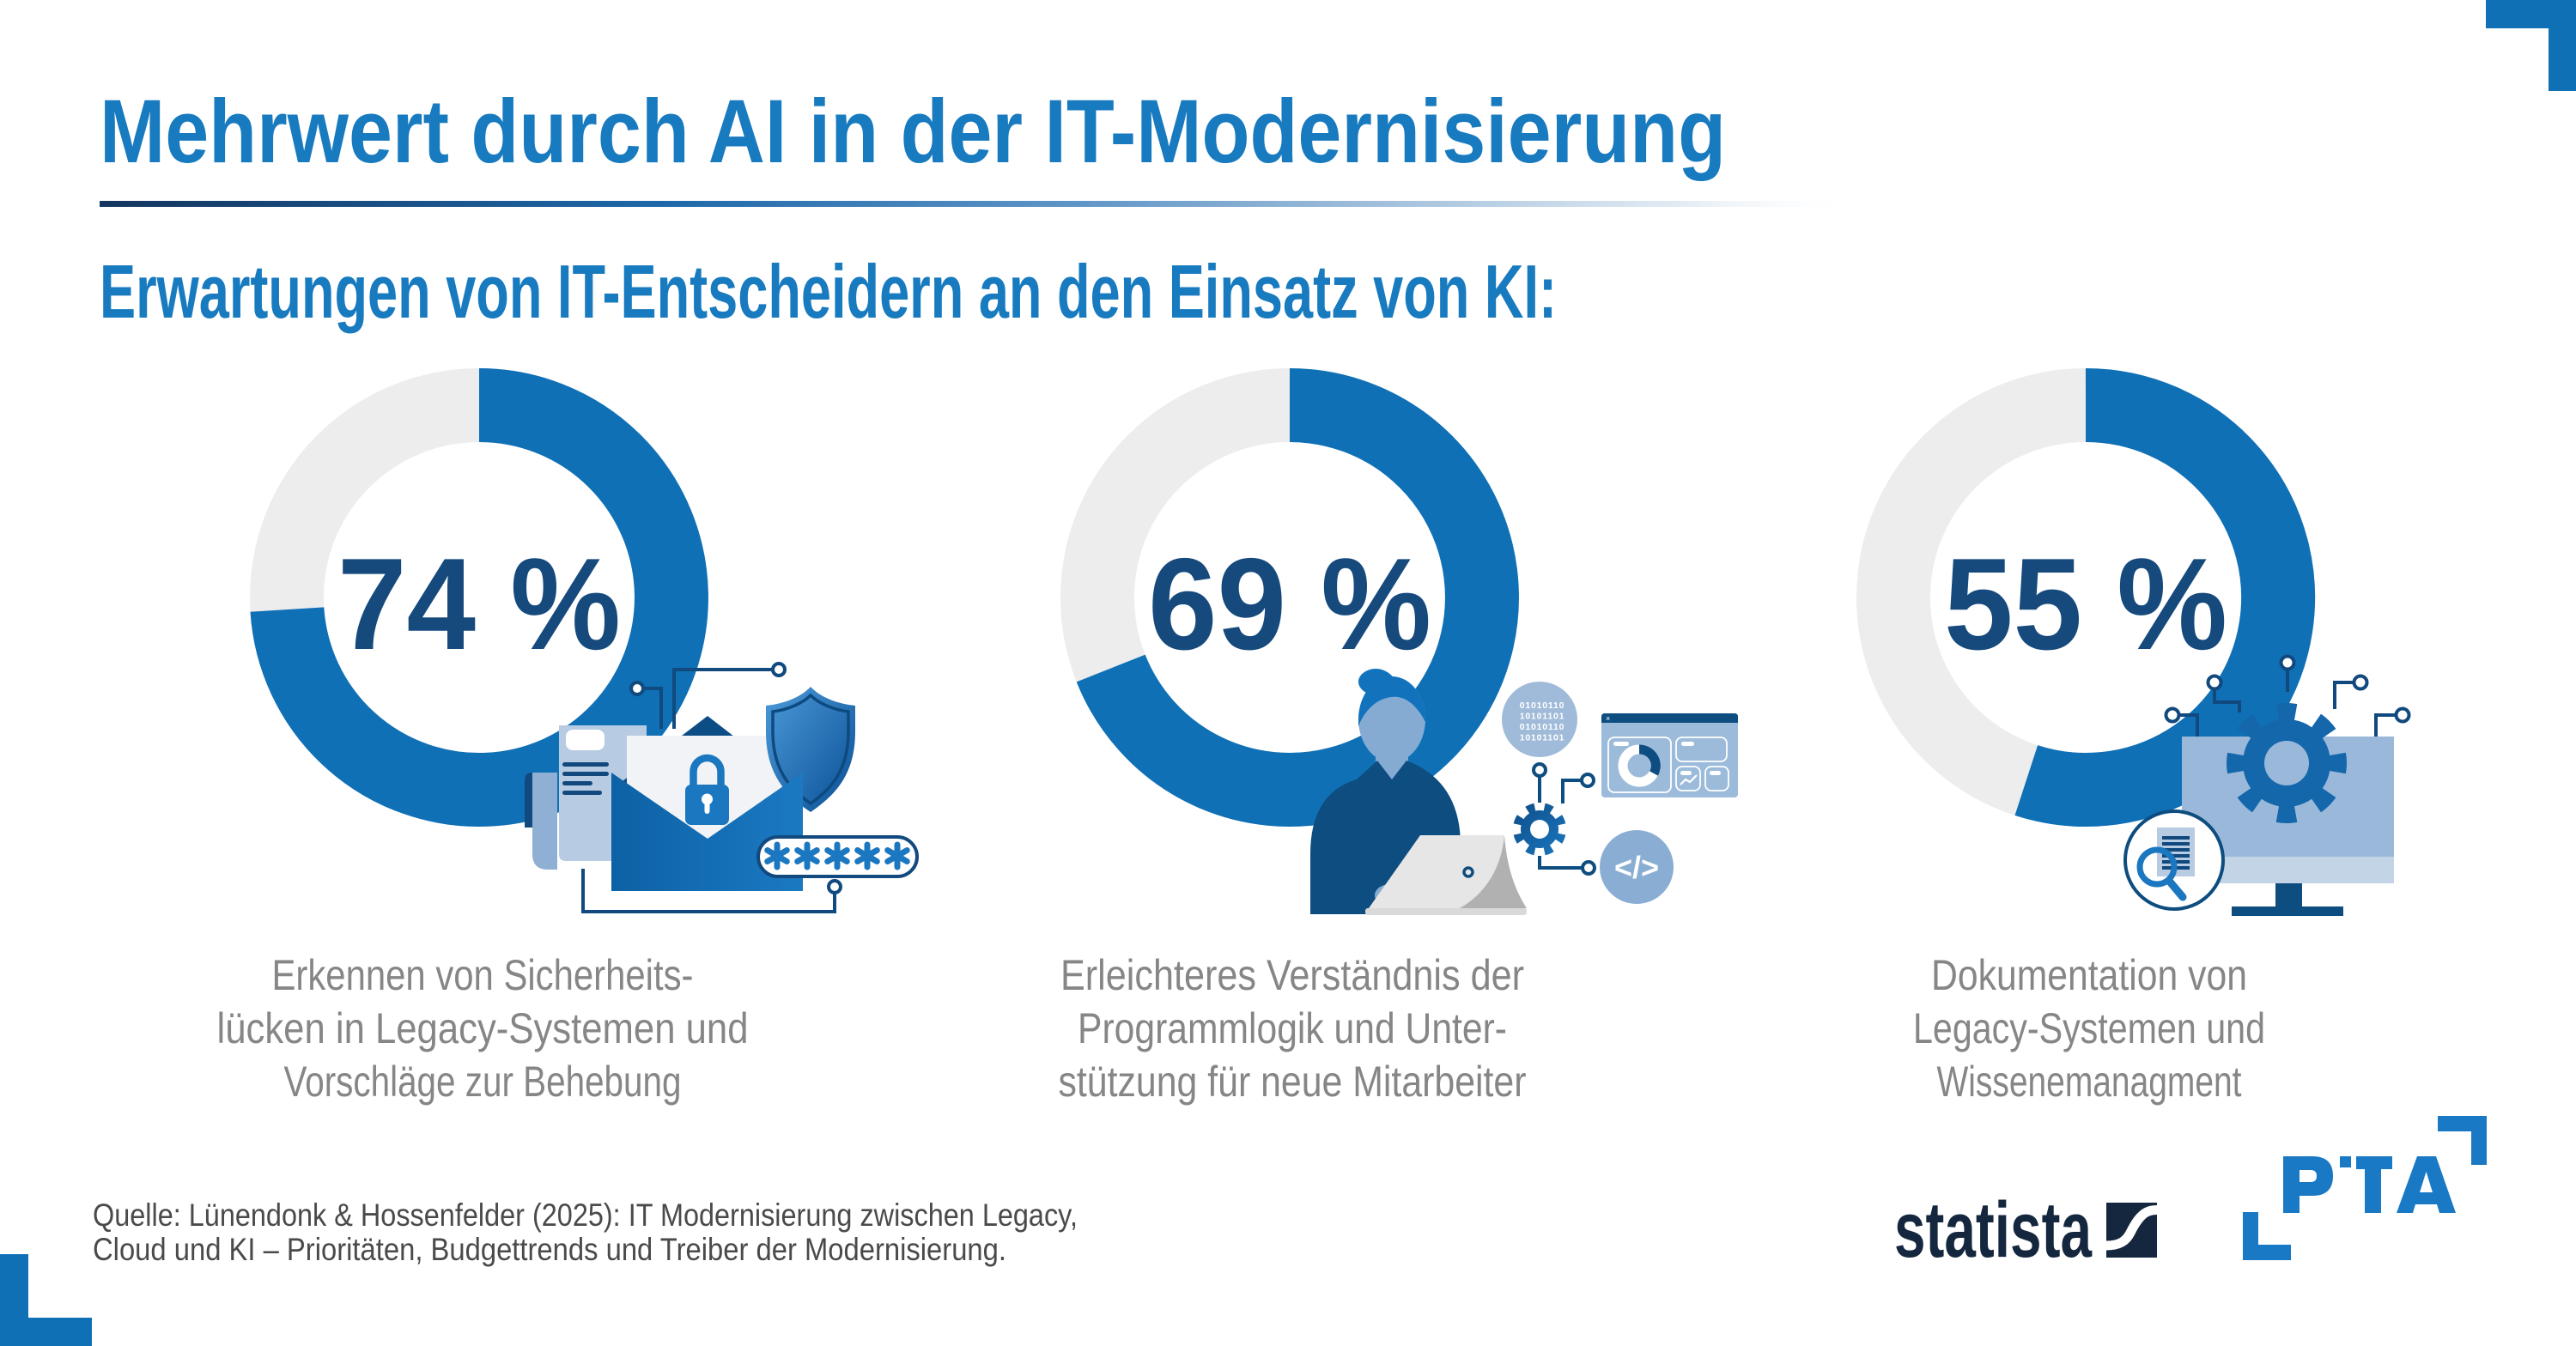 This screenshot has height=1346, width=2576. I want to click on svg-text: Vorschläge zur Behebung, so click(483, 1082).